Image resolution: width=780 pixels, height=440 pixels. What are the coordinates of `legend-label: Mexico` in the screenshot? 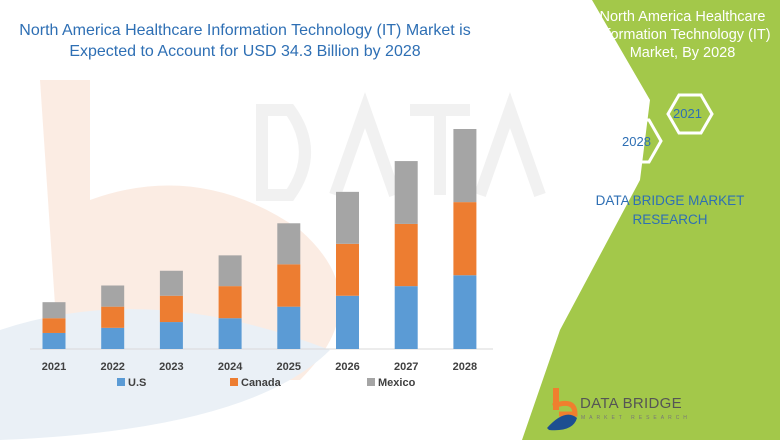 It's located at (397, 383).